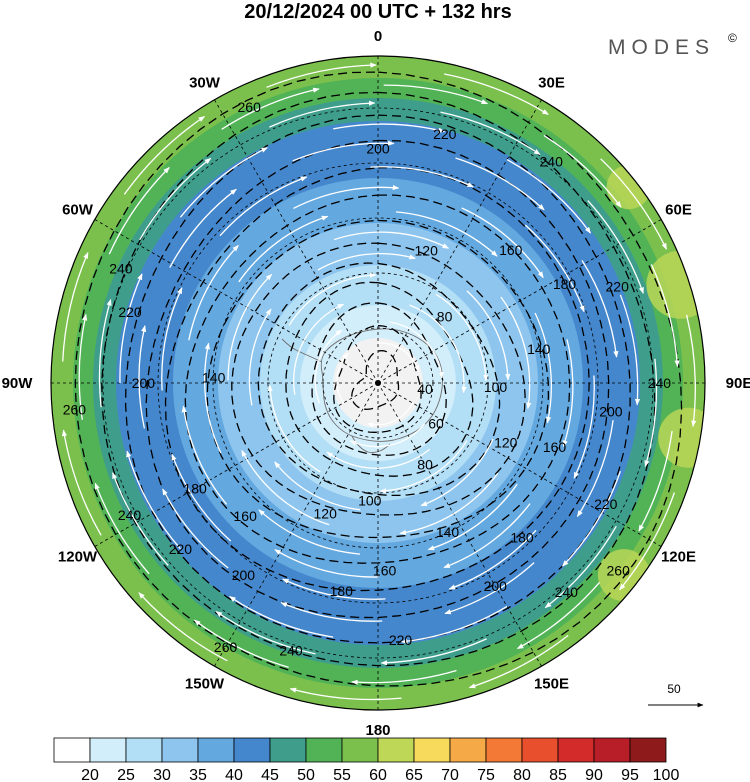 The width and height of the screenshot is (750, 782). Describe the element at coordinates (378, 36) in the screenshot. I see `longitude-label: 0` at that location.